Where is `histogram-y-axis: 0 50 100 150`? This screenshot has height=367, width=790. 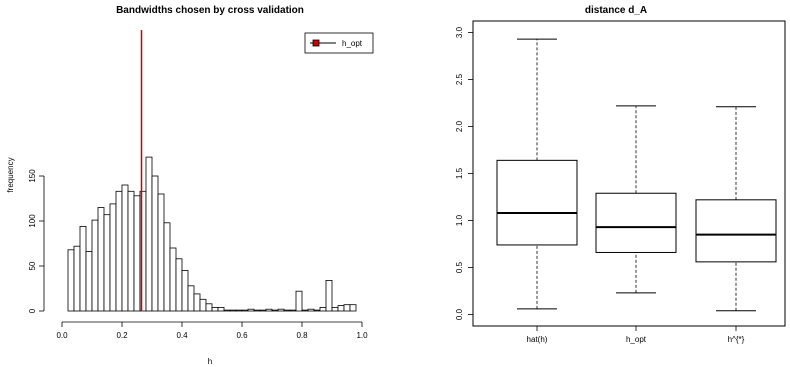 histogram-y-axis: 0 50 100 150 is located at coordinates (36, 241).